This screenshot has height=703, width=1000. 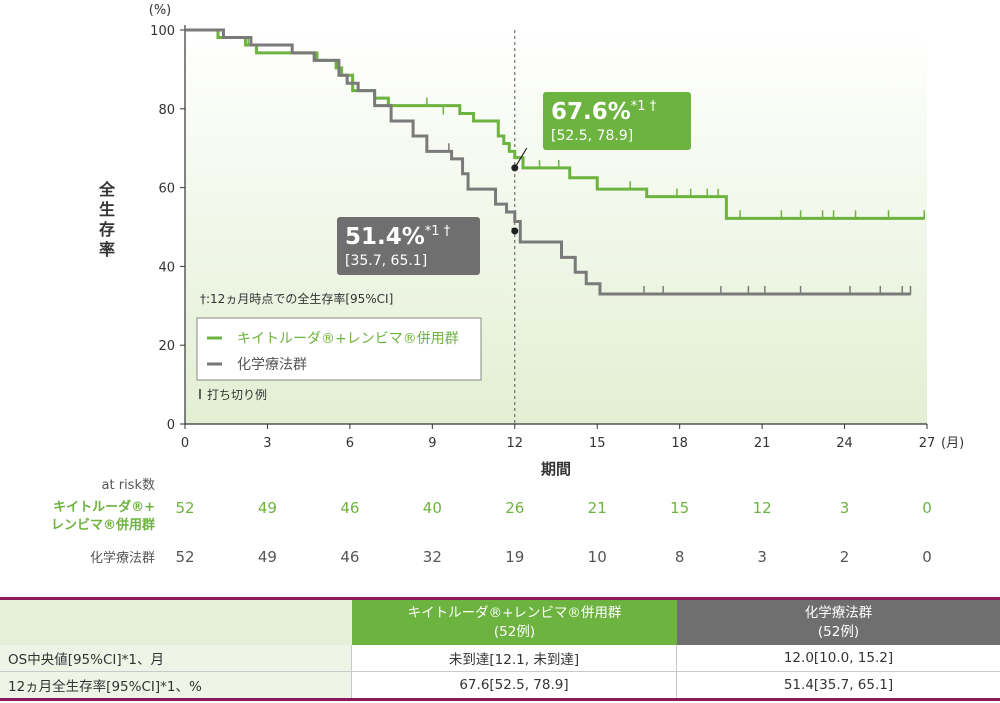 What do you see at coordinates (176, 658) in the screenshot?
I see `table-row-label-os: OS中央値[95%CI]*1、月` at bounding box center [176, 658].